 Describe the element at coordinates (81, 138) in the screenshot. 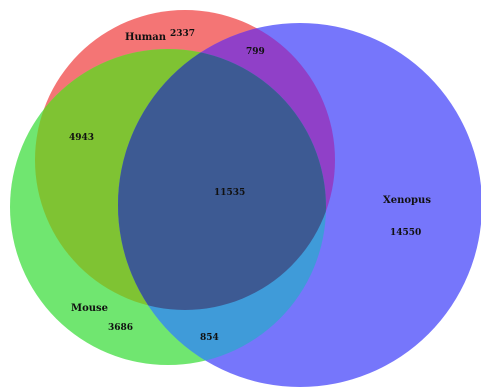

I see `human-mouse-count: 4943` at that location.